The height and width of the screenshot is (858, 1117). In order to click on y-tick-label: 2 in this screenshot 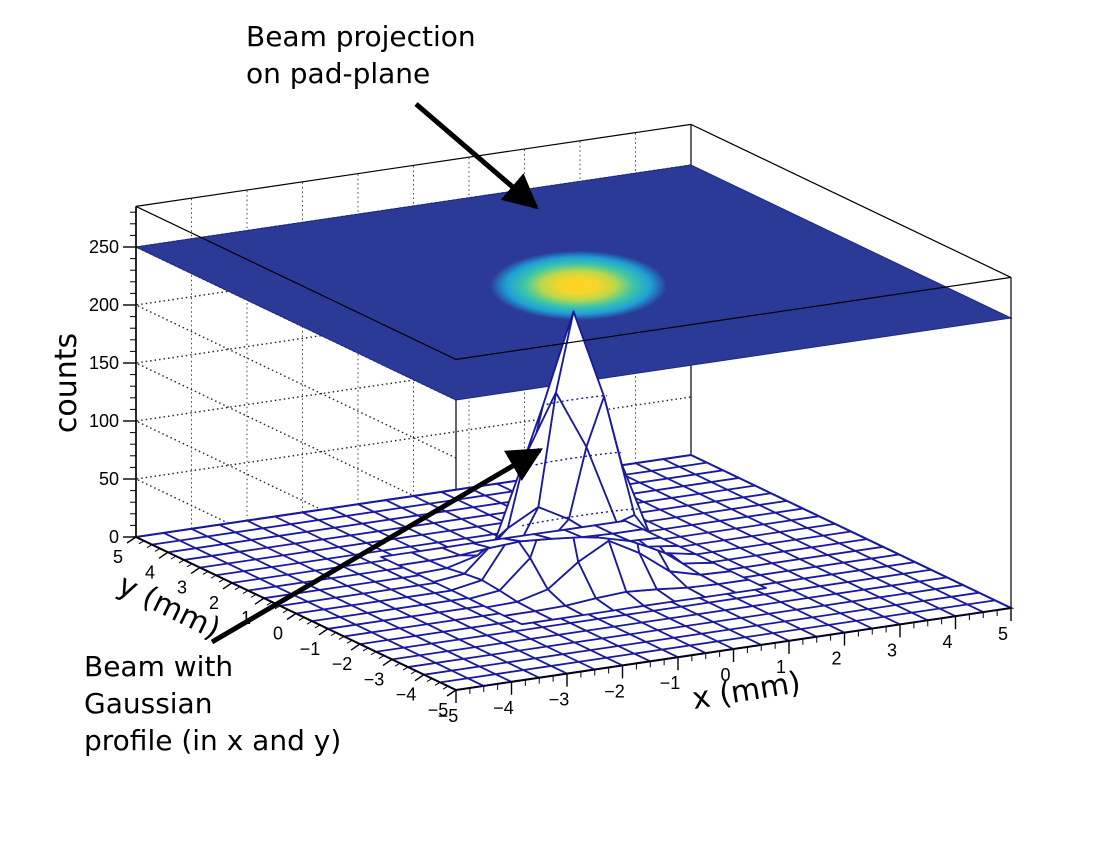, I will do `click(214, 603)`.